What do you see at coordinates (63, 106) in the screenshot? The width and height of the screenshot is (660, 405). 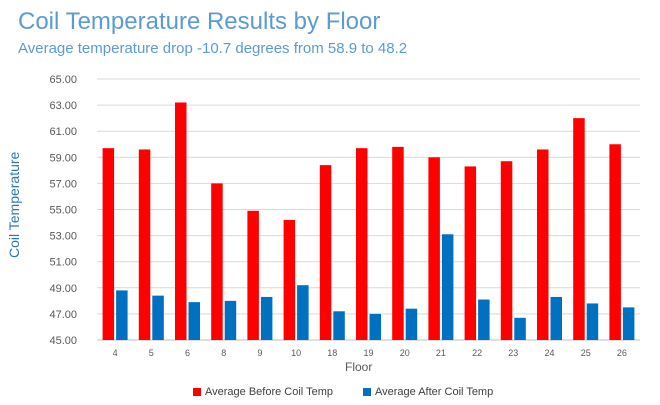 I see `y-tick-label: 63.00` at bounding box center [63, 106].